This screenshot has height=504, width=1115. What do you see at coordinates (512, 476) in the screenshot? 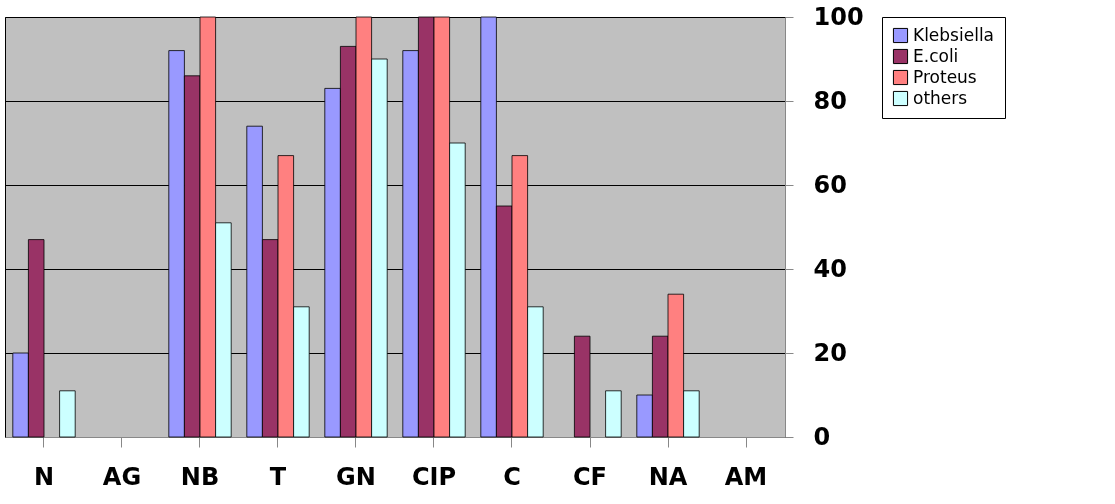
I see `x-tick-label: C` at bounding box center [512, 476].